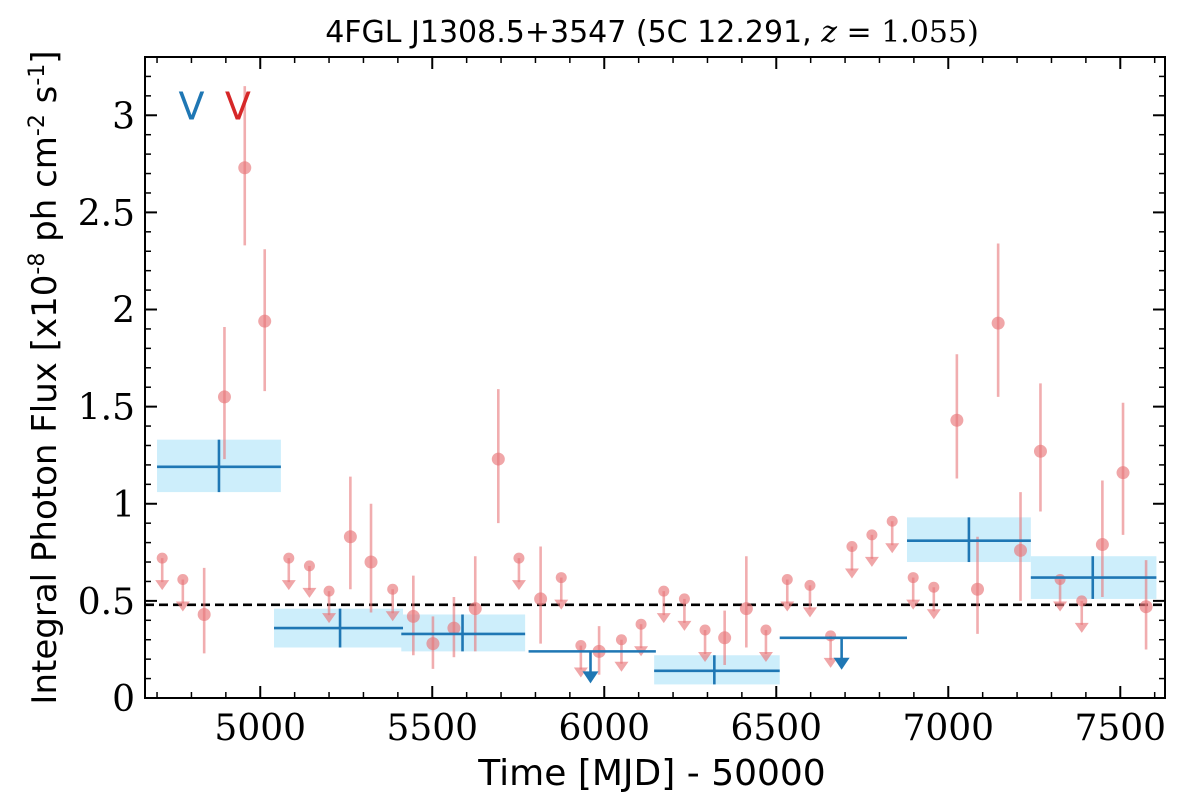  Describe the element at coordinates (948, 728) in the screenshot. I see `x-tick-label: 7000` at that location.